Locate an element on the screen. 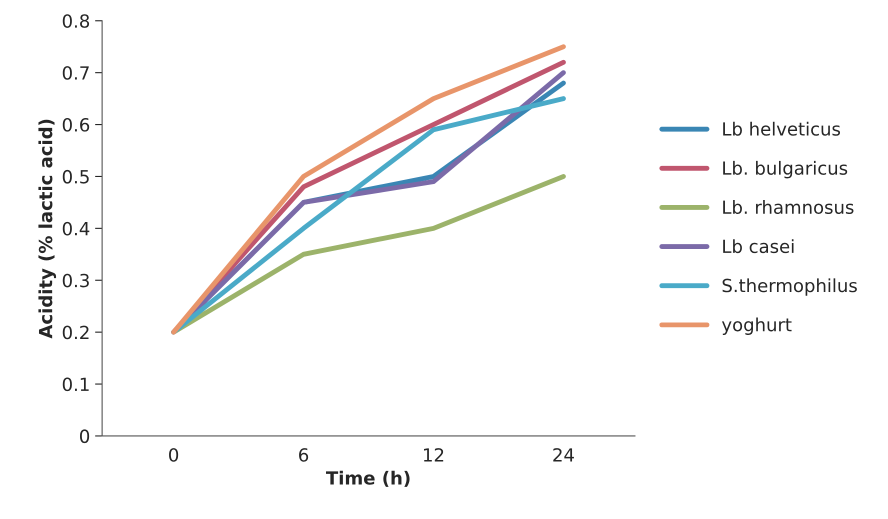 This screenshot has width=888, height=519. y-tick-label: 0 is located at coordinates (85, 436).